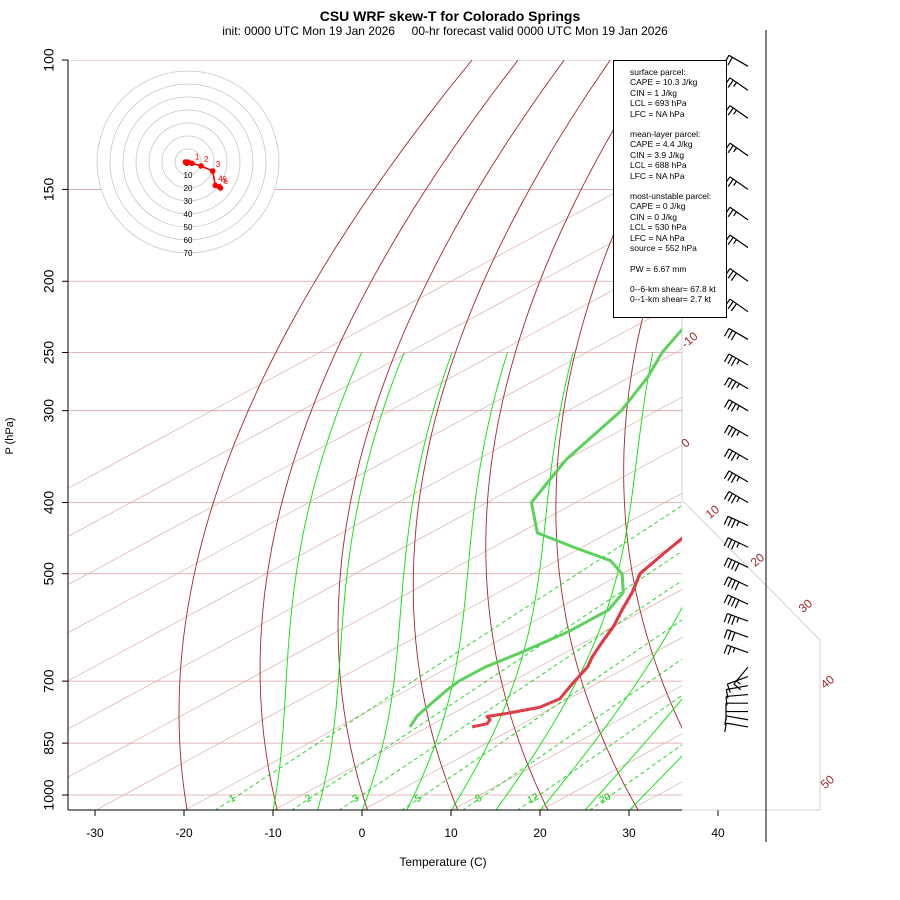  What do you see at coordinates (356, 799) in the screenshot?
I see `mixing-ratio-label-3: 3` at bounding box center [356, 799].